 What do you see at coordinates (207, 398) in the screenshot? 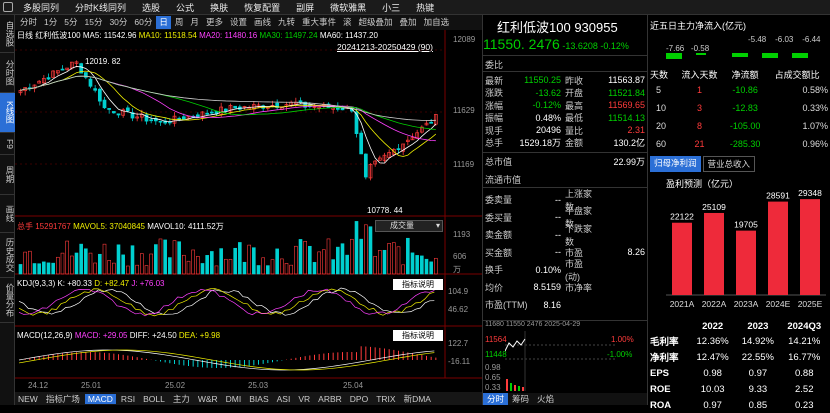
I see `indicator-tab-6: W&R` at bounding box center [207, 398].